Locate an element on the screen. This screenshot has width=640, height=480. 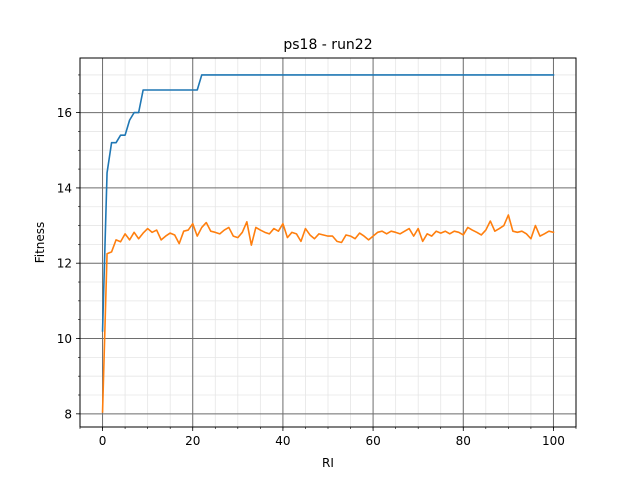
y-axis-label: Fitness is located at coordinates (40, 243).